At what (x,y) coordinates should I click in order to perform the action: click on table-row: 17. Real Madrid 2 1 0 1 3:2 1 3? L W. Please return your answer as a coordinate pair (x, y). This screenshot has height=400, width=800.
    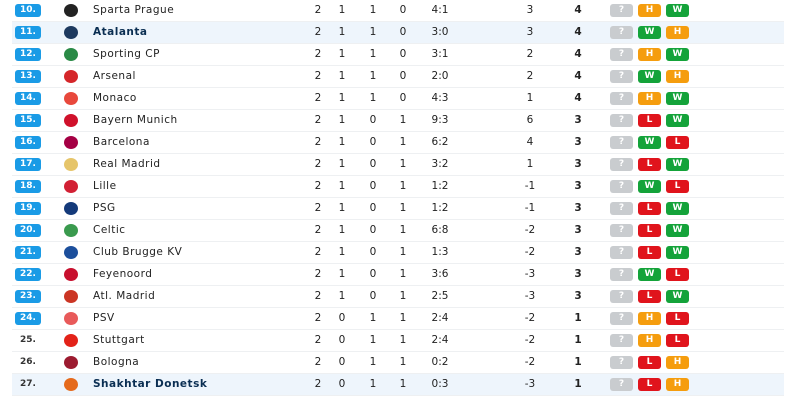
    Looking at the image, I should click on (398, 165).